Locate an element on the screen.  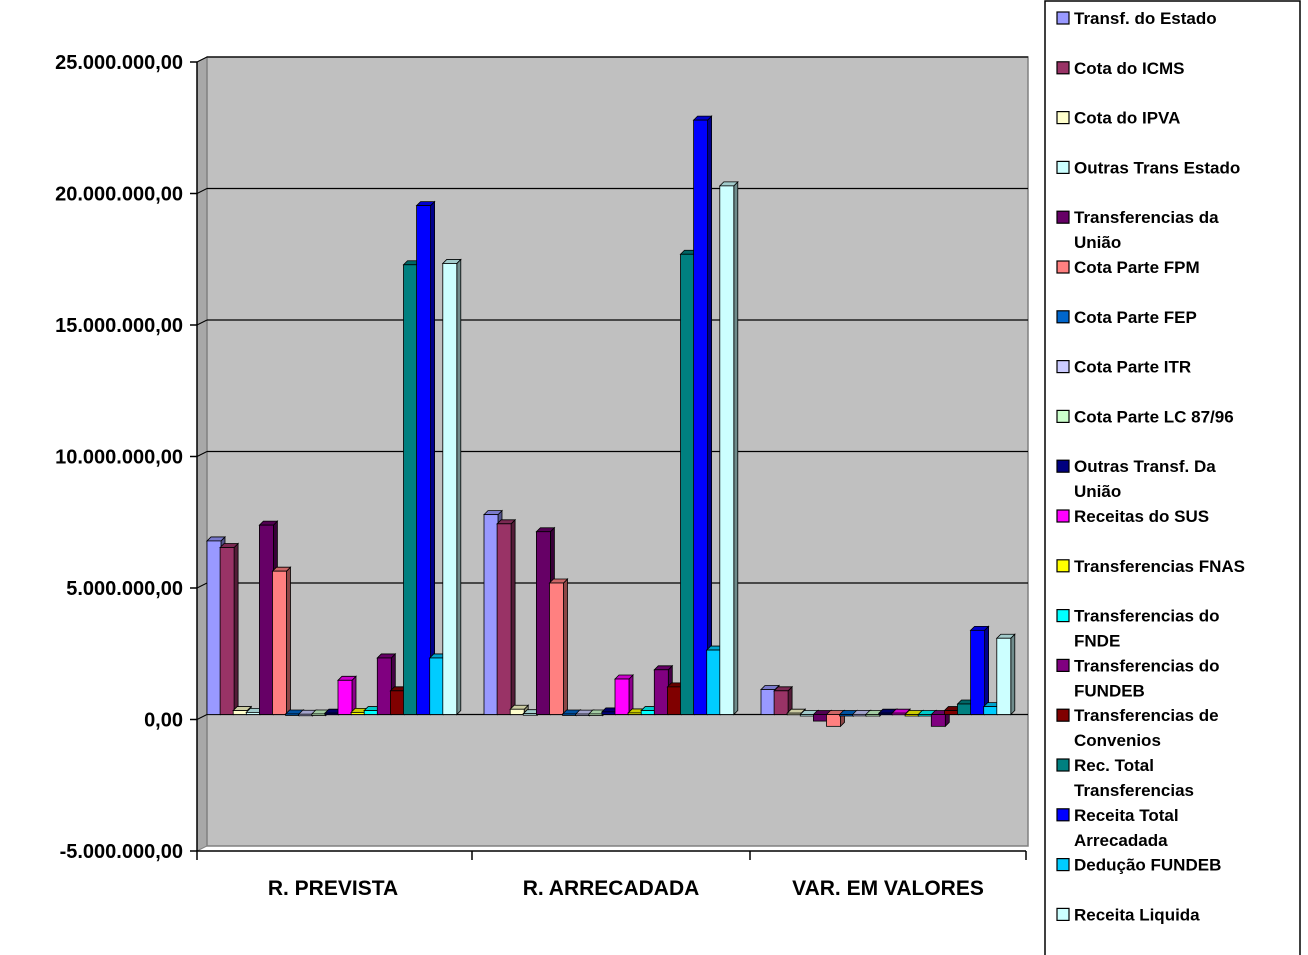
legend-item: Dedução FUNDEB is located at coordinates (1138, 865).